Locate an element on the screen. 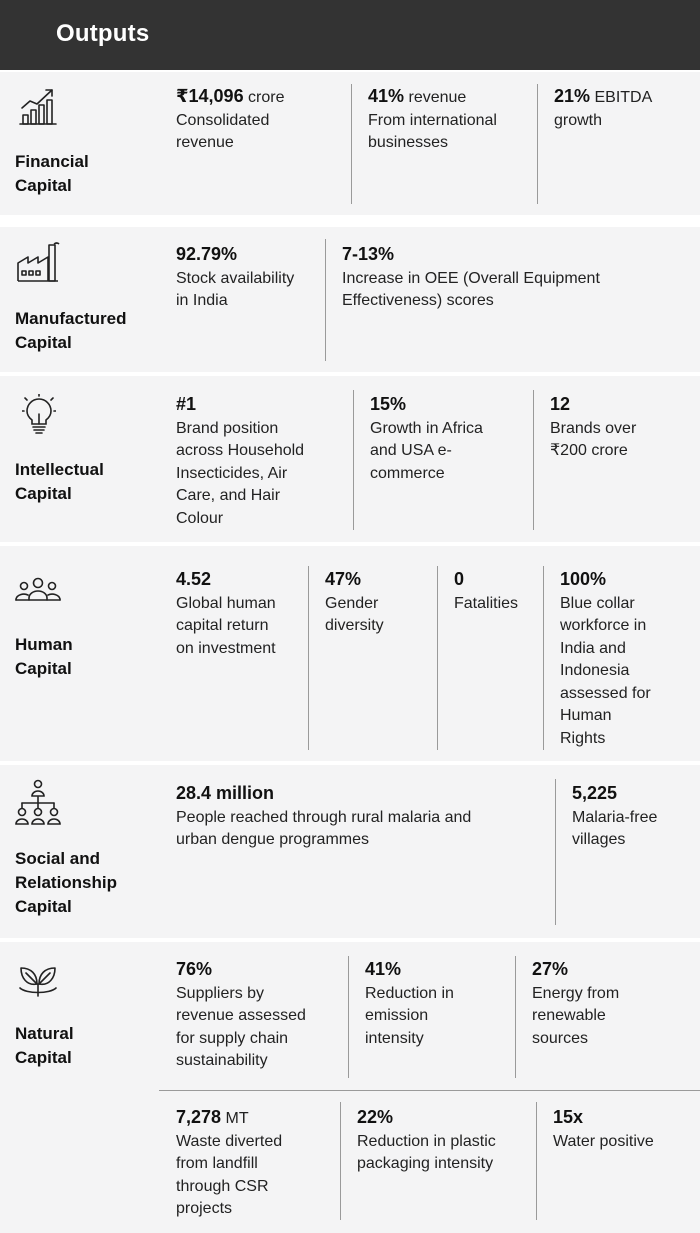  leaves-icon is located at coordinates (38, 980).